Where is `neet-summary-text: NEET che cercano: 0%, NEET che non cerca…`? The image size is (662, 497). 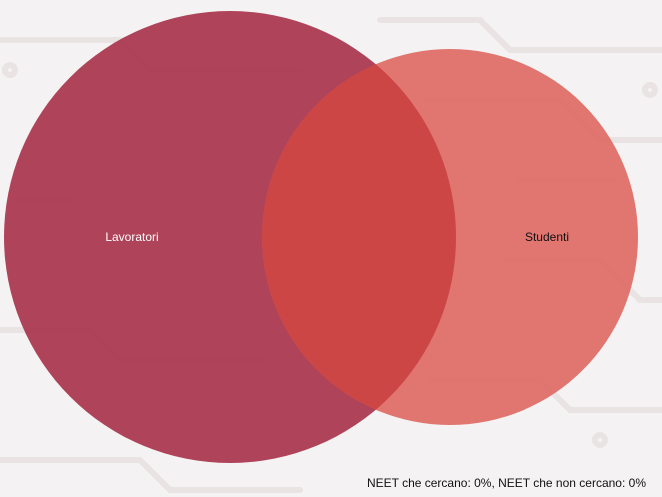 neet-summary-text: NEET che cercano: 0%, NEET che non cerca… is located at coordinates (506, 483).